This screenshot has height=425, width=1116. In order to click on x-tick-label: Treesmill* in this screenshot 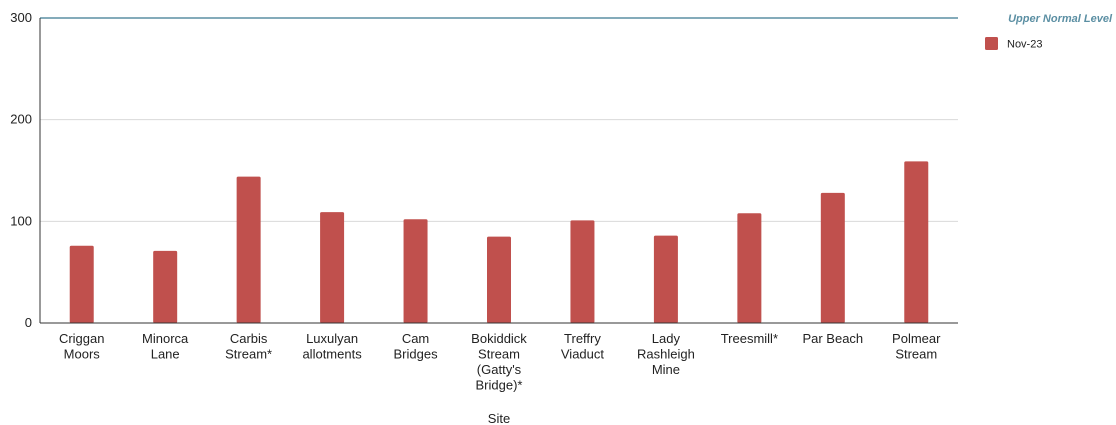, I will do `click(749, 338)`.